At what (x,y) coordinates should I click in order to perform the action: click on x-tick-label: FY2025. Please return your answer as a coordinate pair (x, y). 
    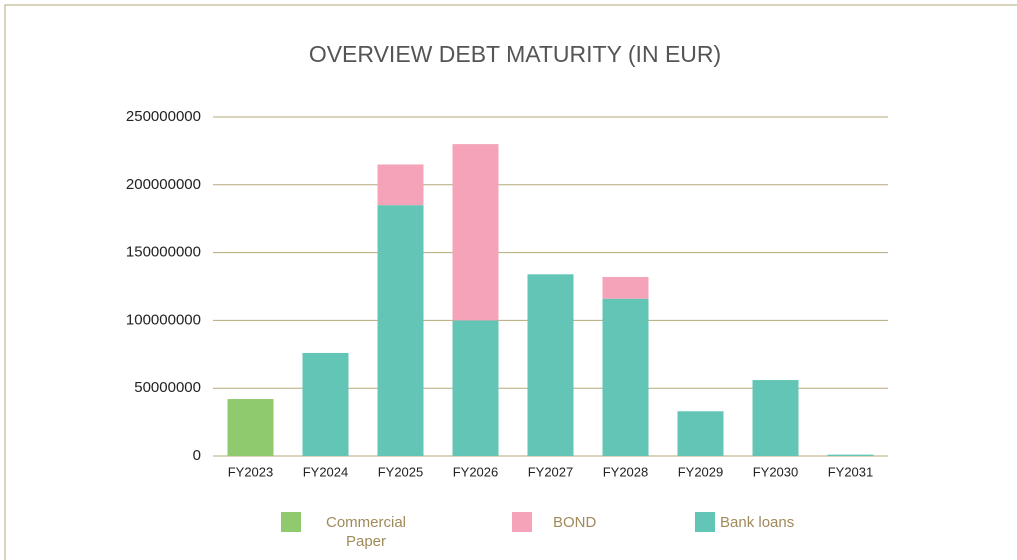
    Looking at the image, I should click on (401, 471).